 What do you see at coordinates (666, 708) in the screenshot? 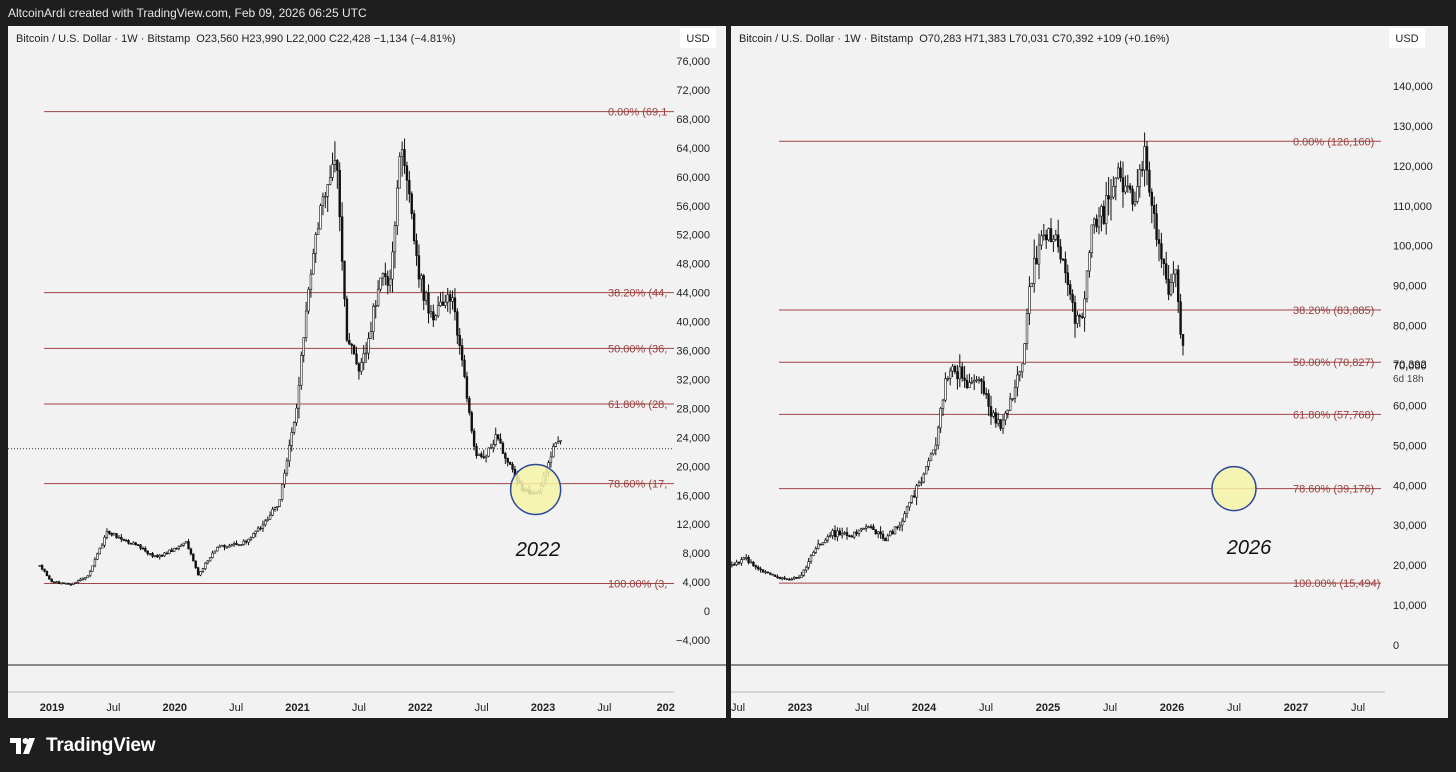
I see `x-tick-label: 202` at bounding box center [666, 708].